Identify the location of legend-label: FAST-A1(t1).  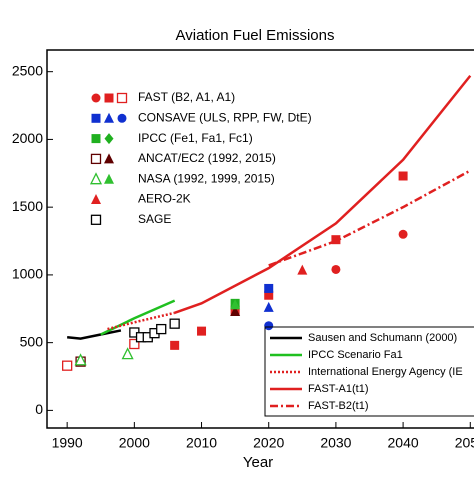
(338, 389).